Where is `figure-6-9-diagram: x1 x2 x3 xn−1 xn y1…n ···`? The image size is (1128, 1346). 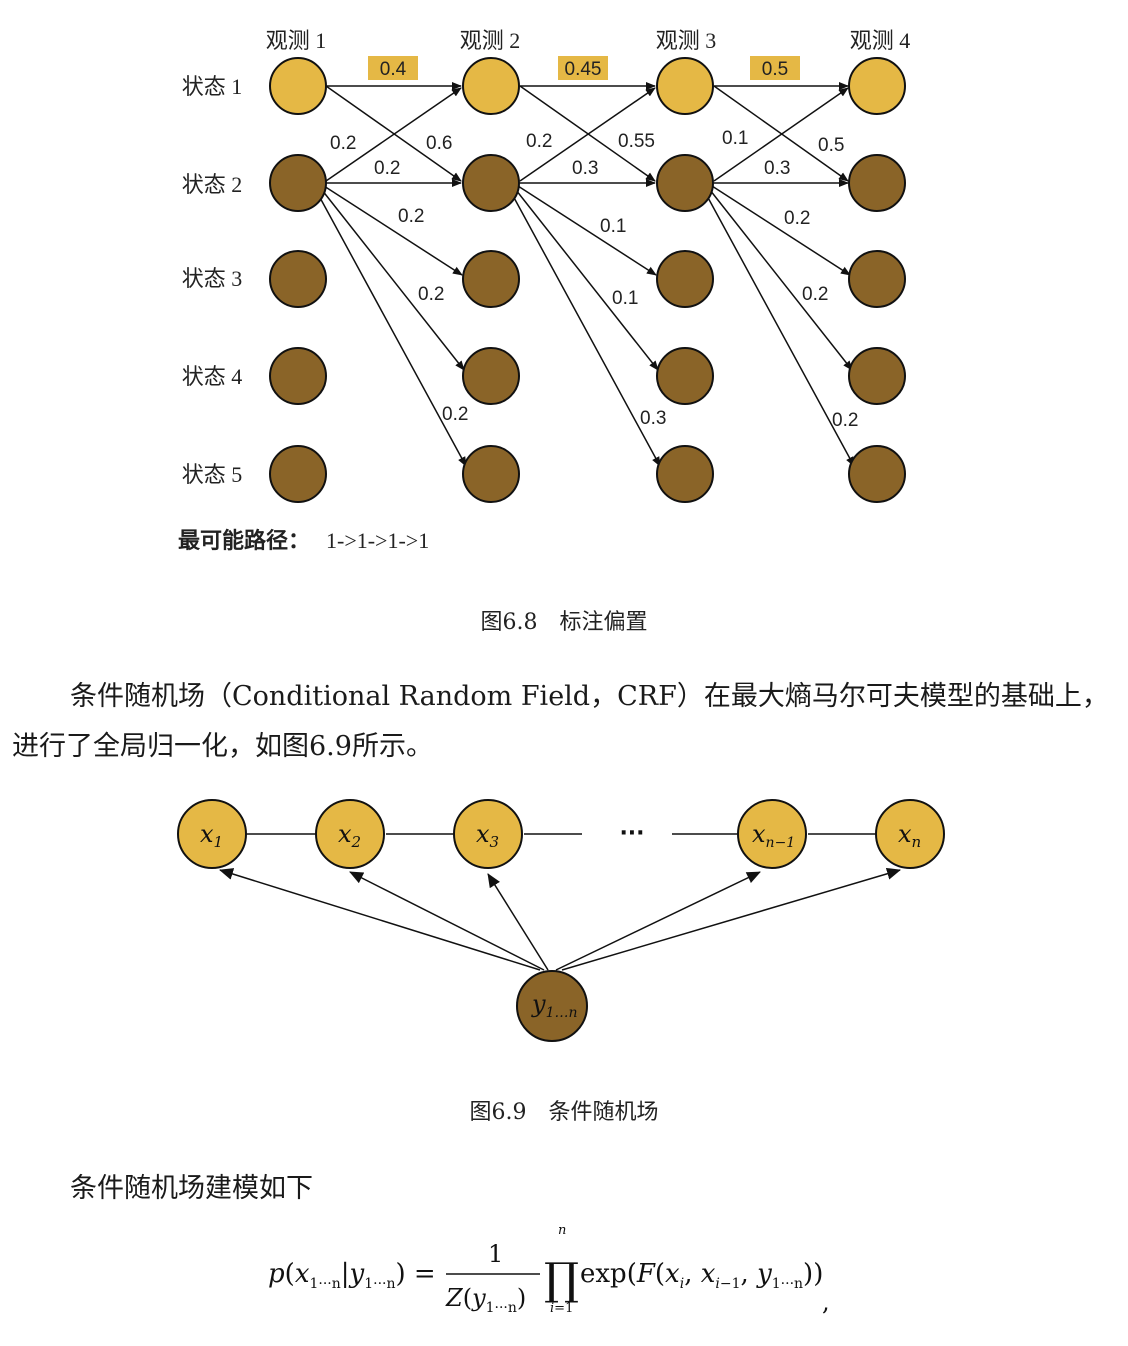 figure-6-9-diagram: x1 x2 x3 xn−1 xn y1…n ··· is located at coordinates (561, 920).